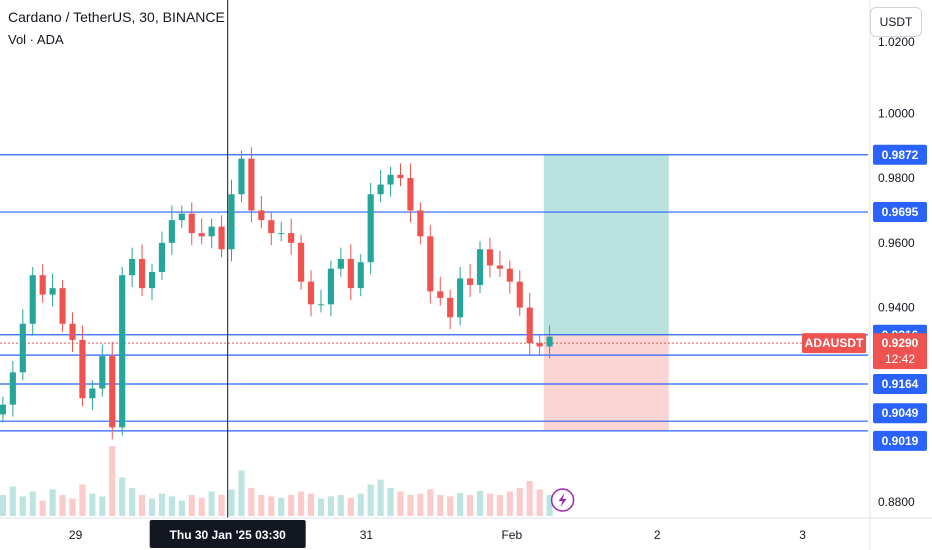 This screenshot has height=550, width=932. I want to click on level-price-label: 0.9695, so click(900, 212).